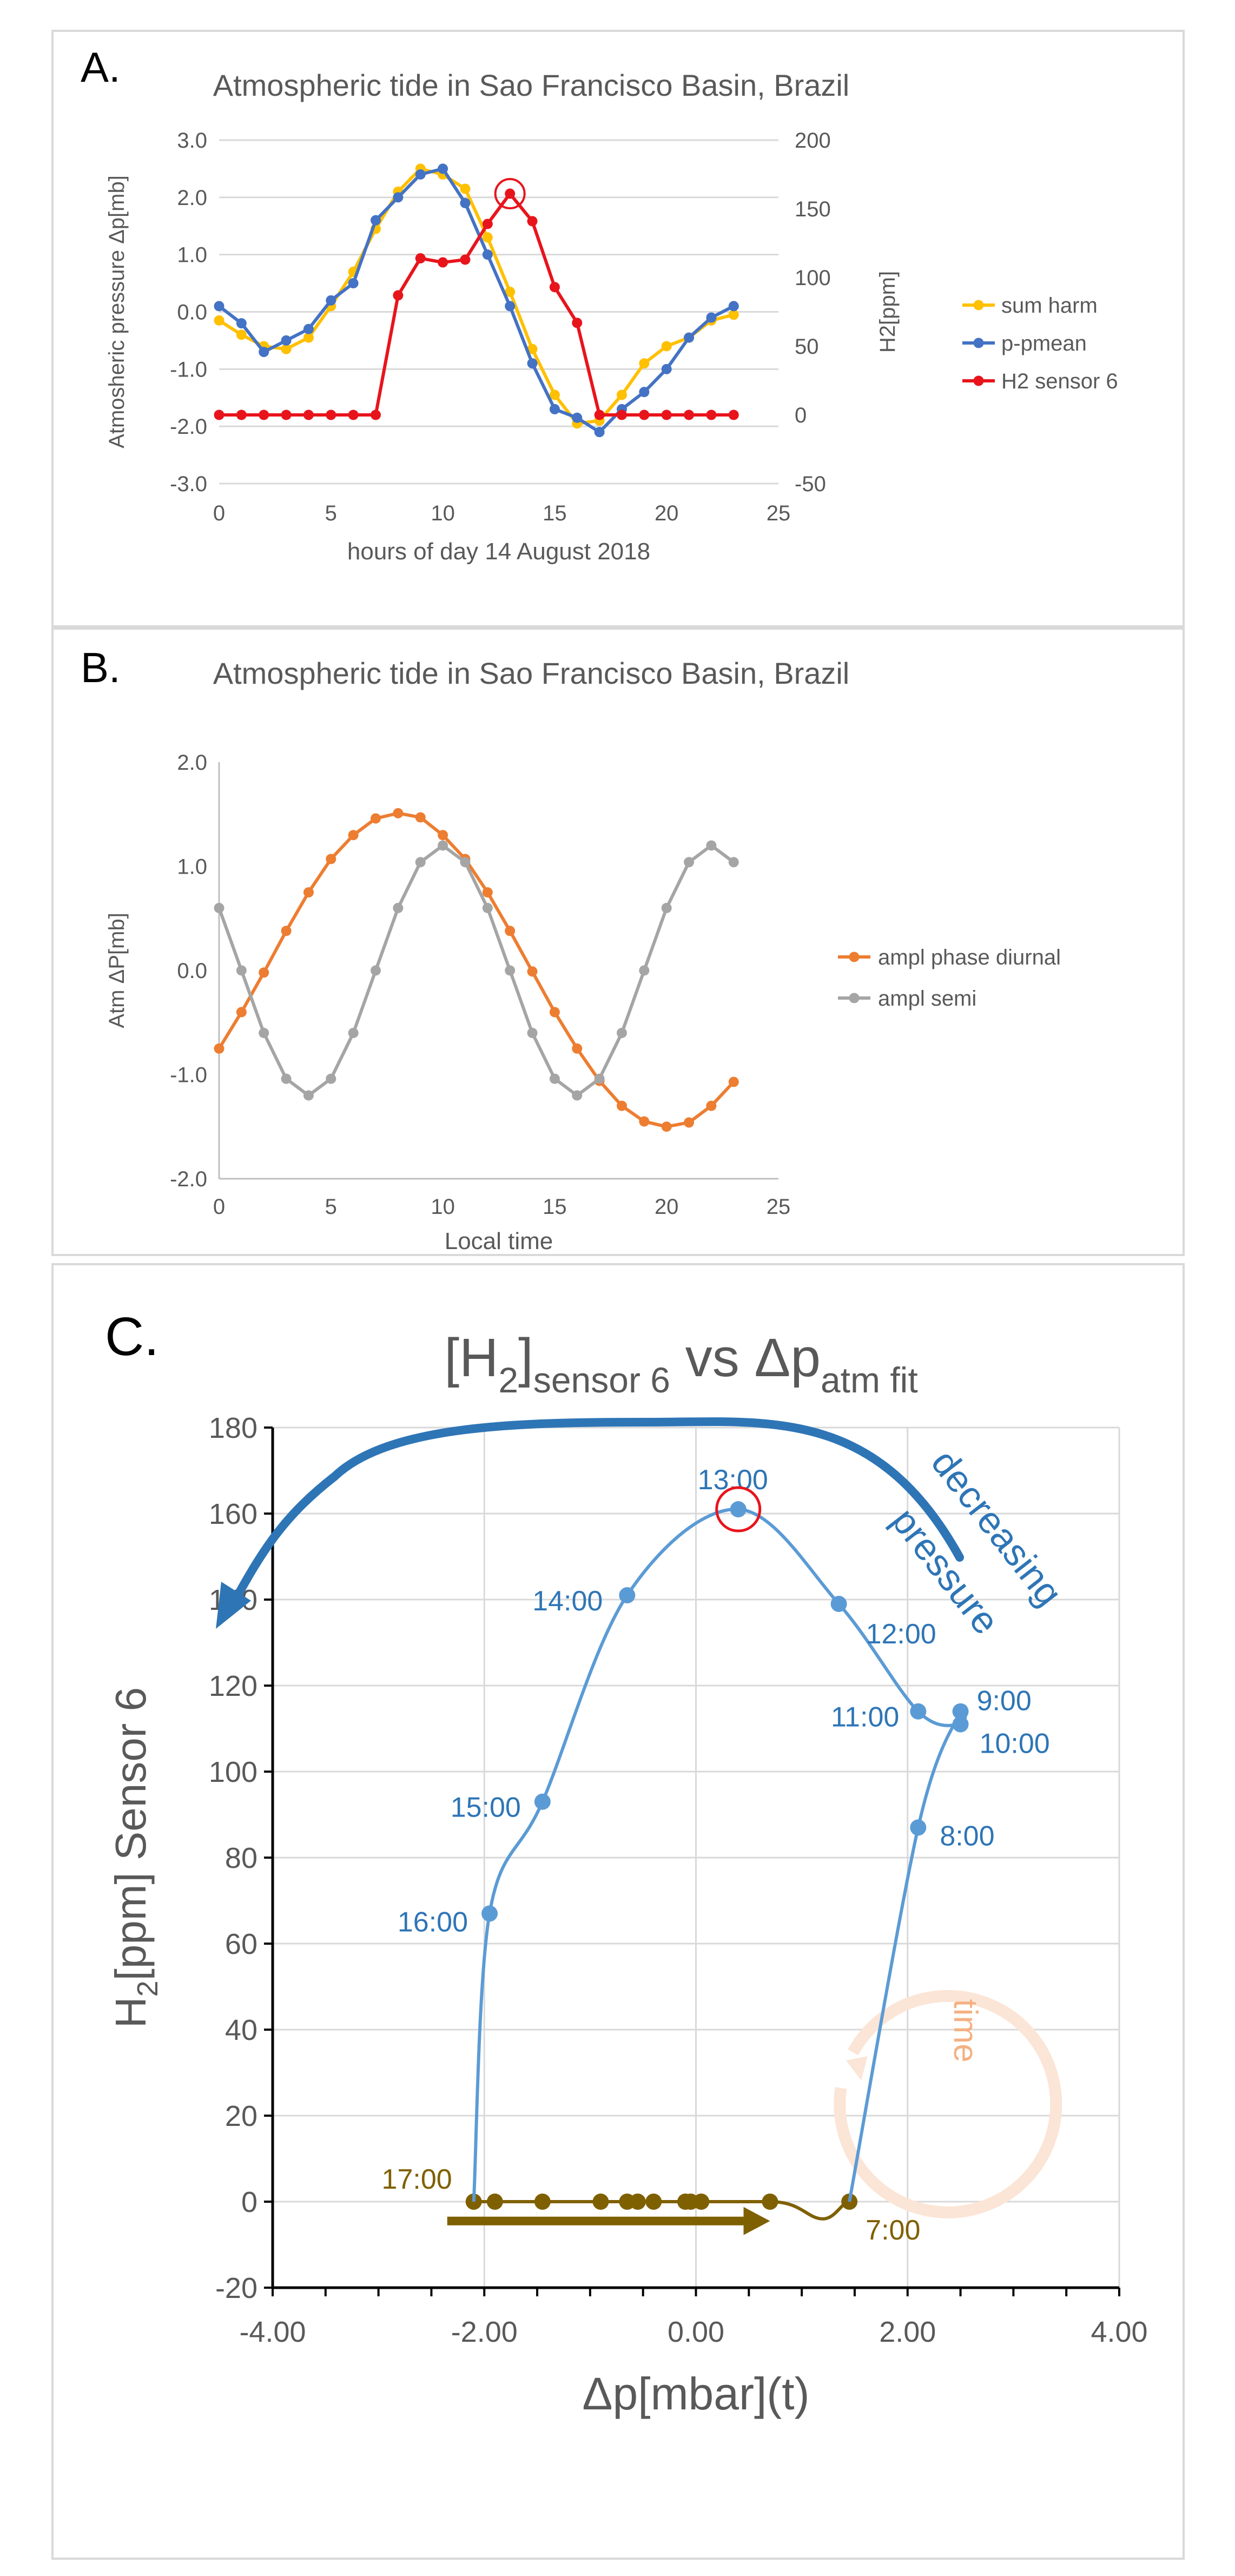  Describe the element at coordinates (117, 970) in the screenshot. I see `y-axis-label: Atm ΔP[mb]` at that location.